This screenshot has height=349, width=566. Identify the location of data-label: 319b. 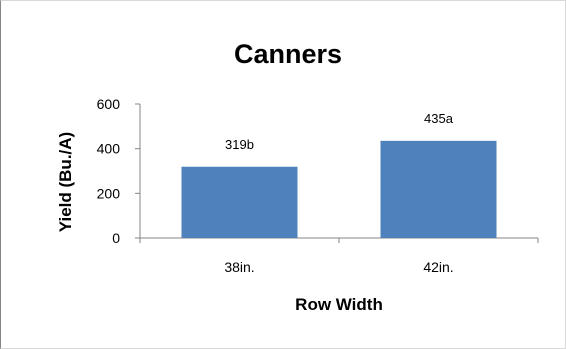
(239, 144).